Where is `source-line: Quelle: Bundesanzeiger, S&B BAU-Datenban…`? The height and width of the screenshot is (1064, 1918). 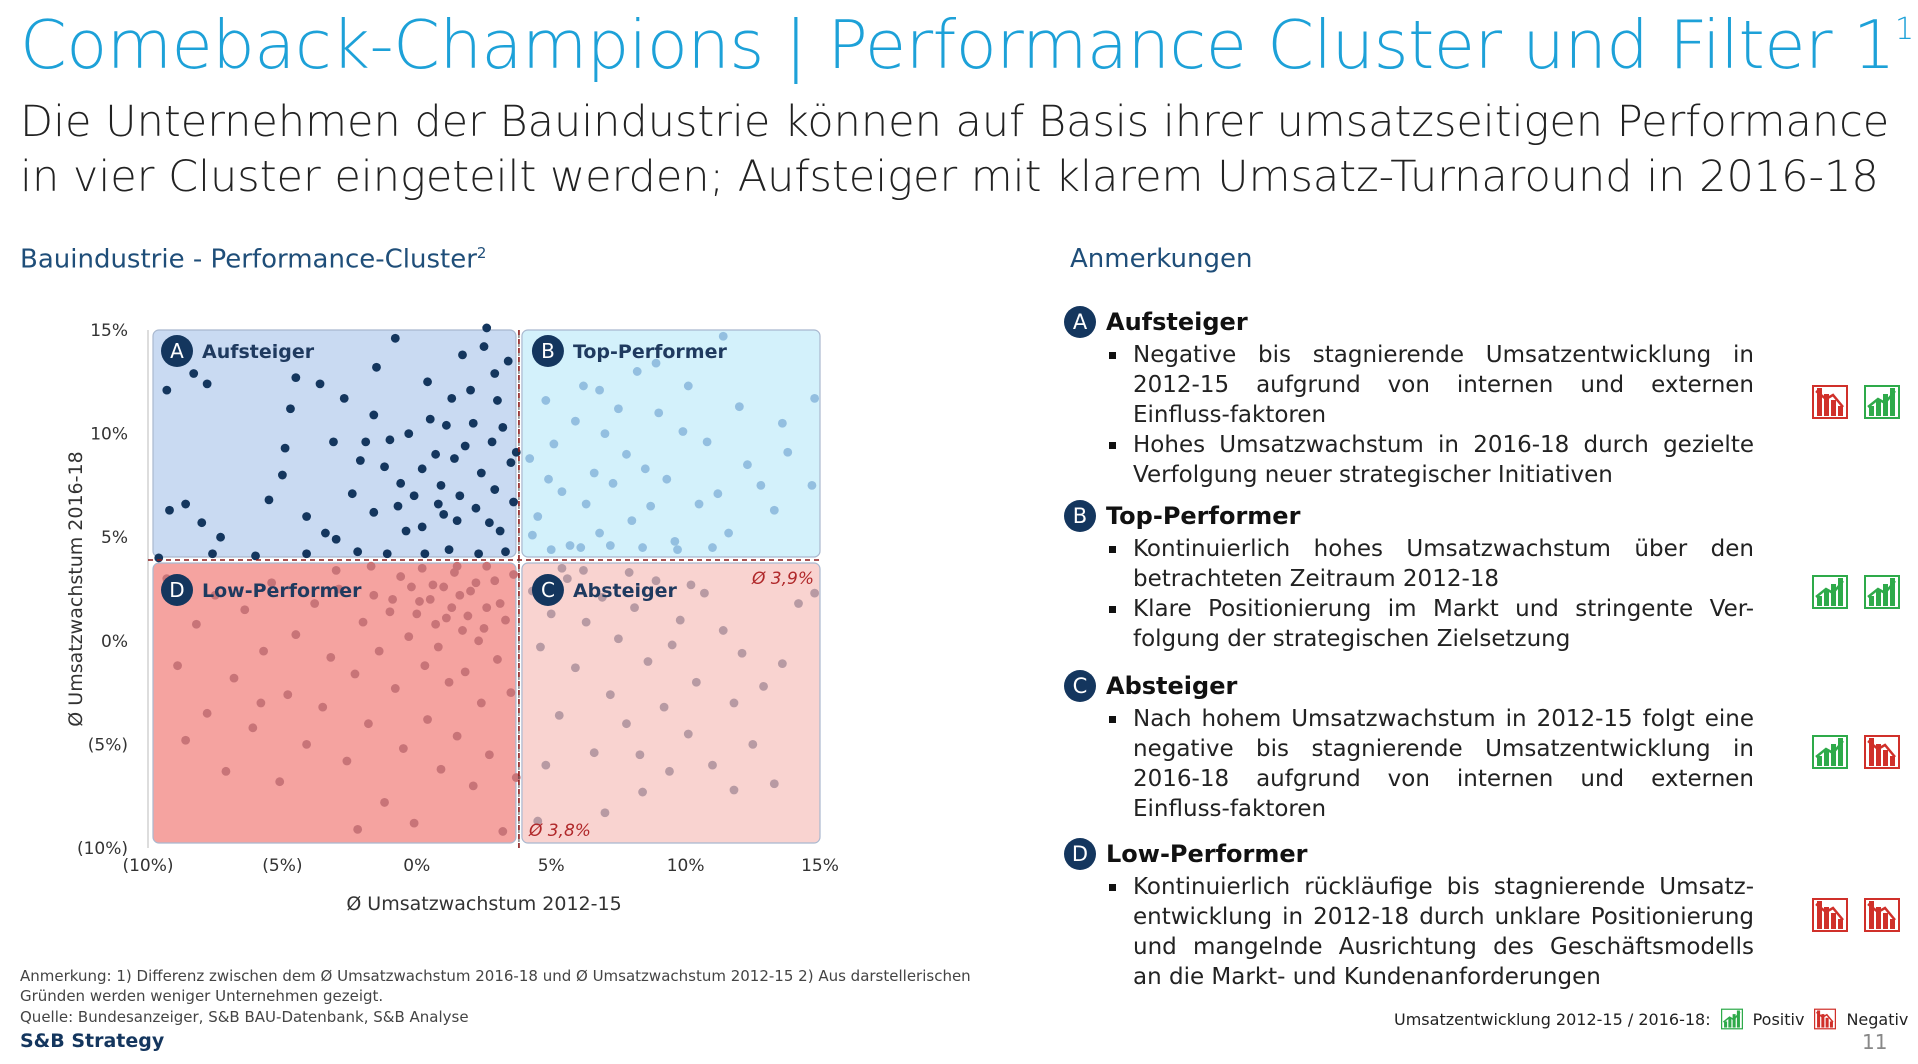
source-line: Quelle: Bundesanzeiger, S&B BAU-Datenban… is located at coordinates (244, 1017).